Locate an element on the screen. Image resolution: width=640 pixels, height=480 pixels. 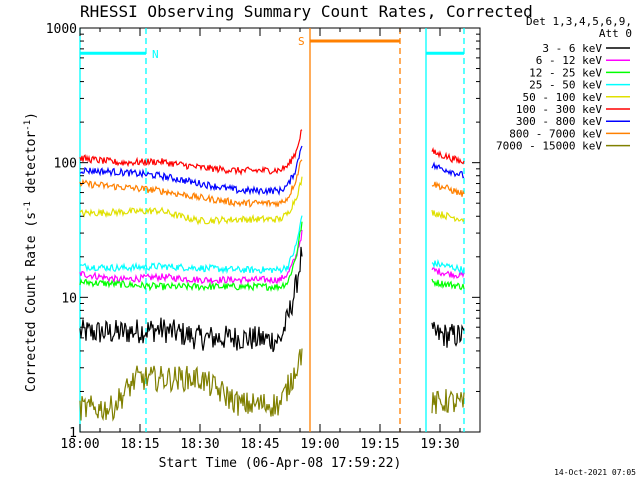
y-axis-label-sup-2: -1 is located at coordinates (28, 125).